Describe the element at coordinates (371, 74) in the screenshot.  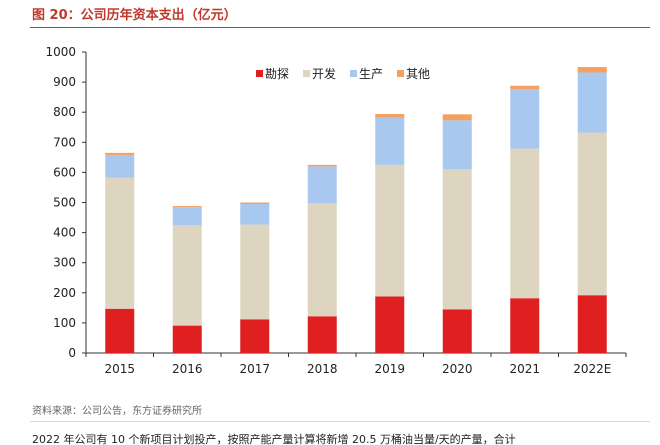
I see `legend-label-生产: 生产` at that location.